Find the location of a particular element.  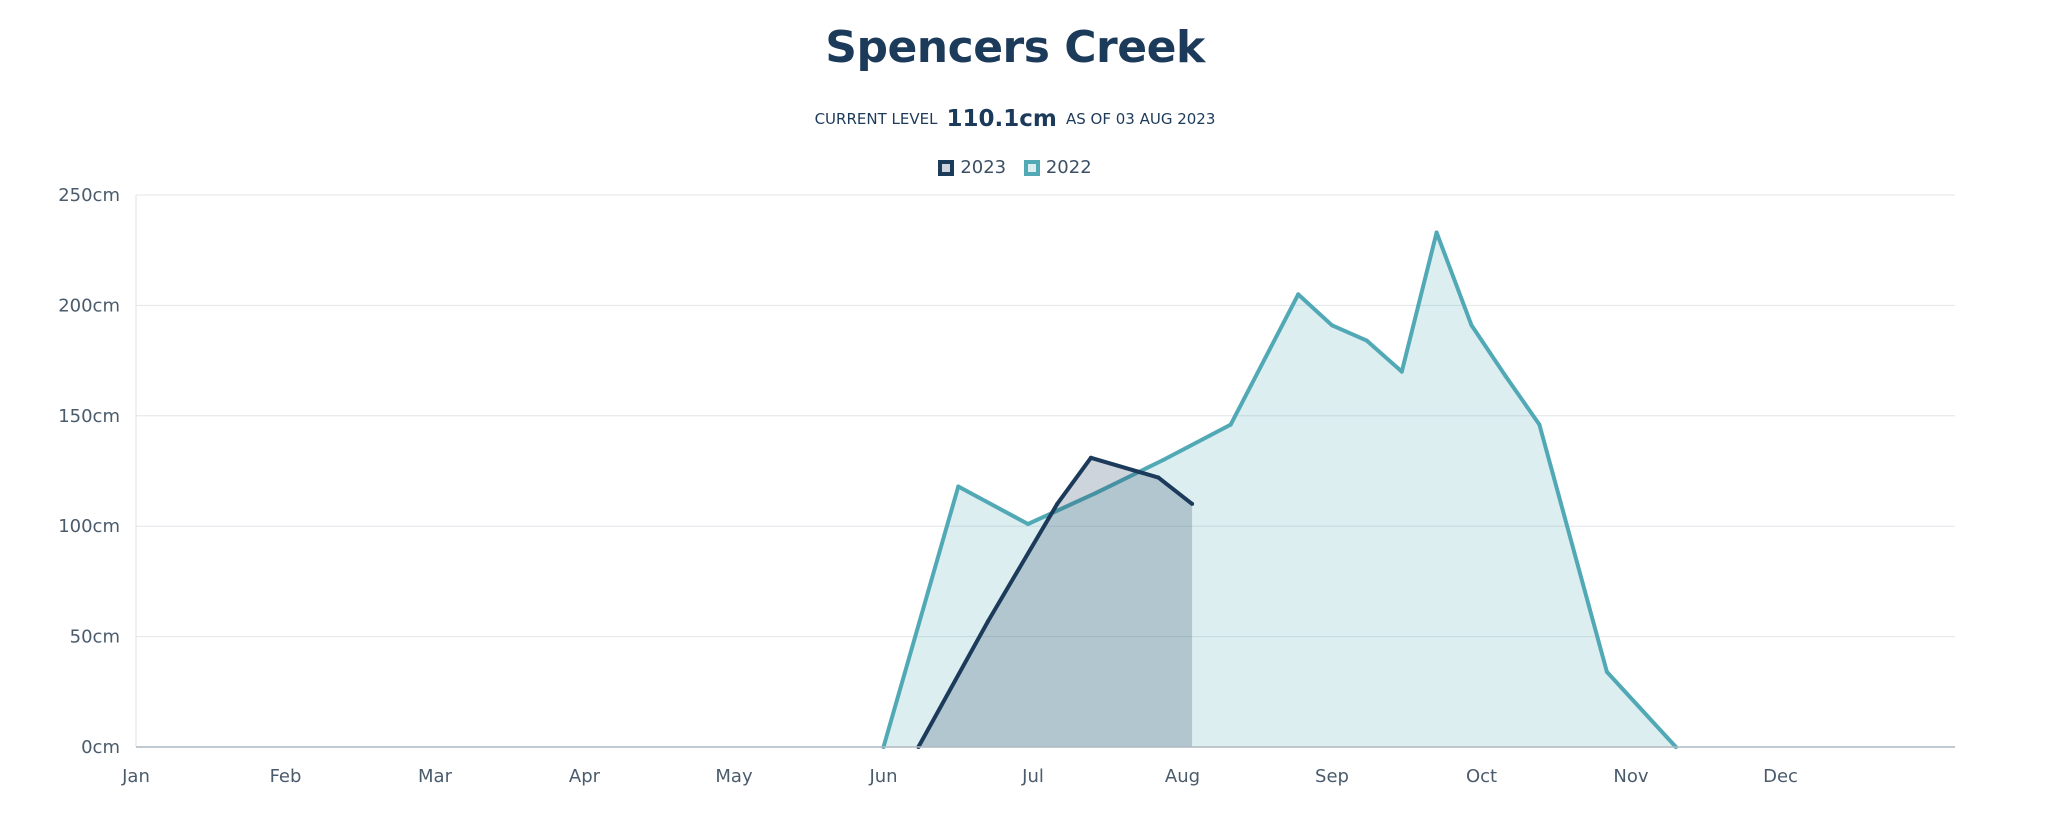

legend-label-2023: 2023 is located at coordinates (983, 167).